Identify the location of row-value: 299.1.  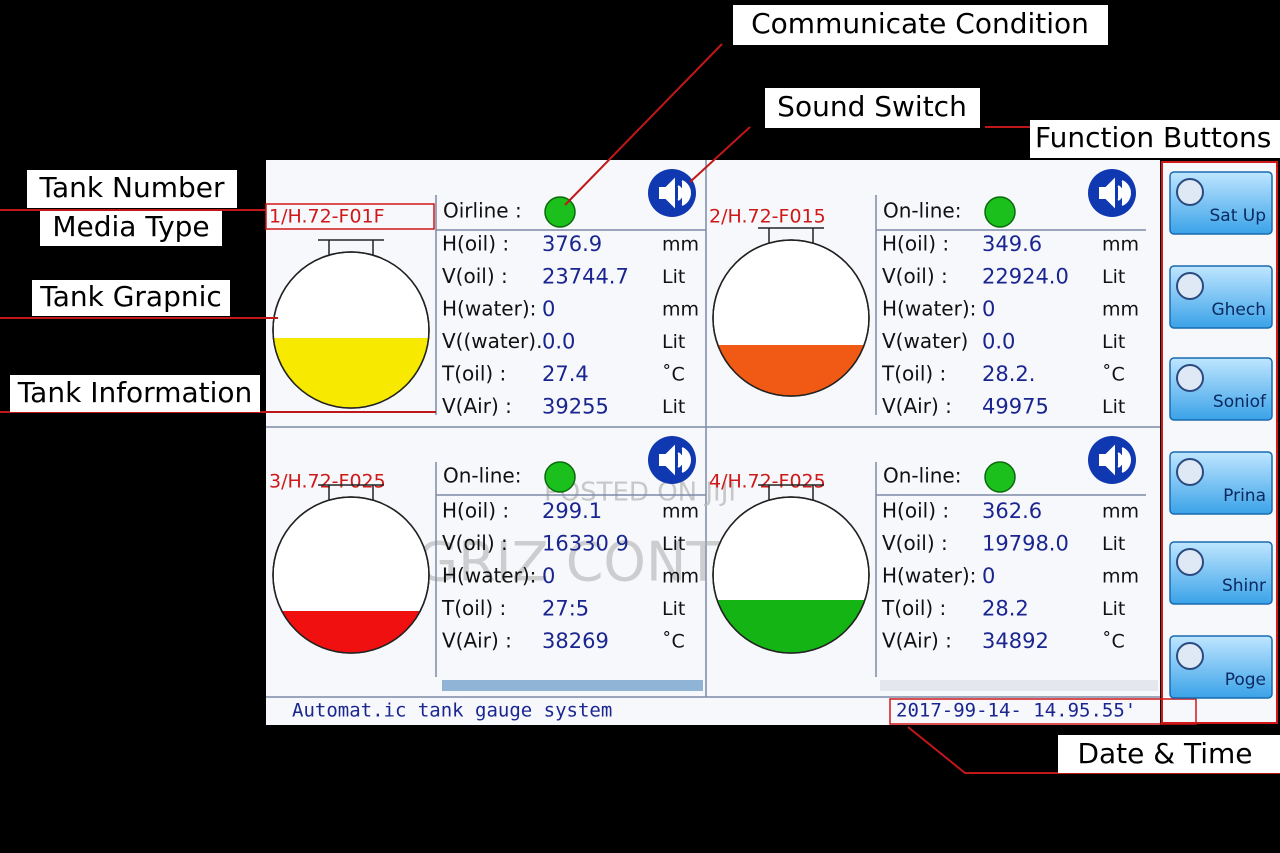
(572, 511).